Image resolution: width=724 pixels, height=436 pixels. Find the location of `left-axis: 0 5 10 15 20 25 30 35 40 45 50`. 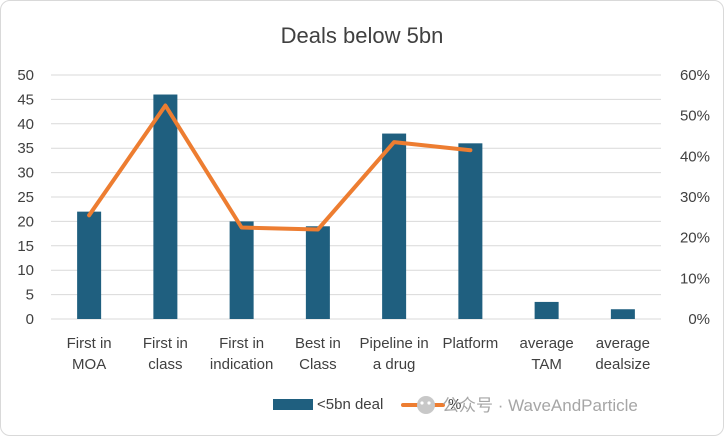

left-axis: 0 5 10 15 20 25 30 35 40 45 50 is located at coordinates (25, 197).